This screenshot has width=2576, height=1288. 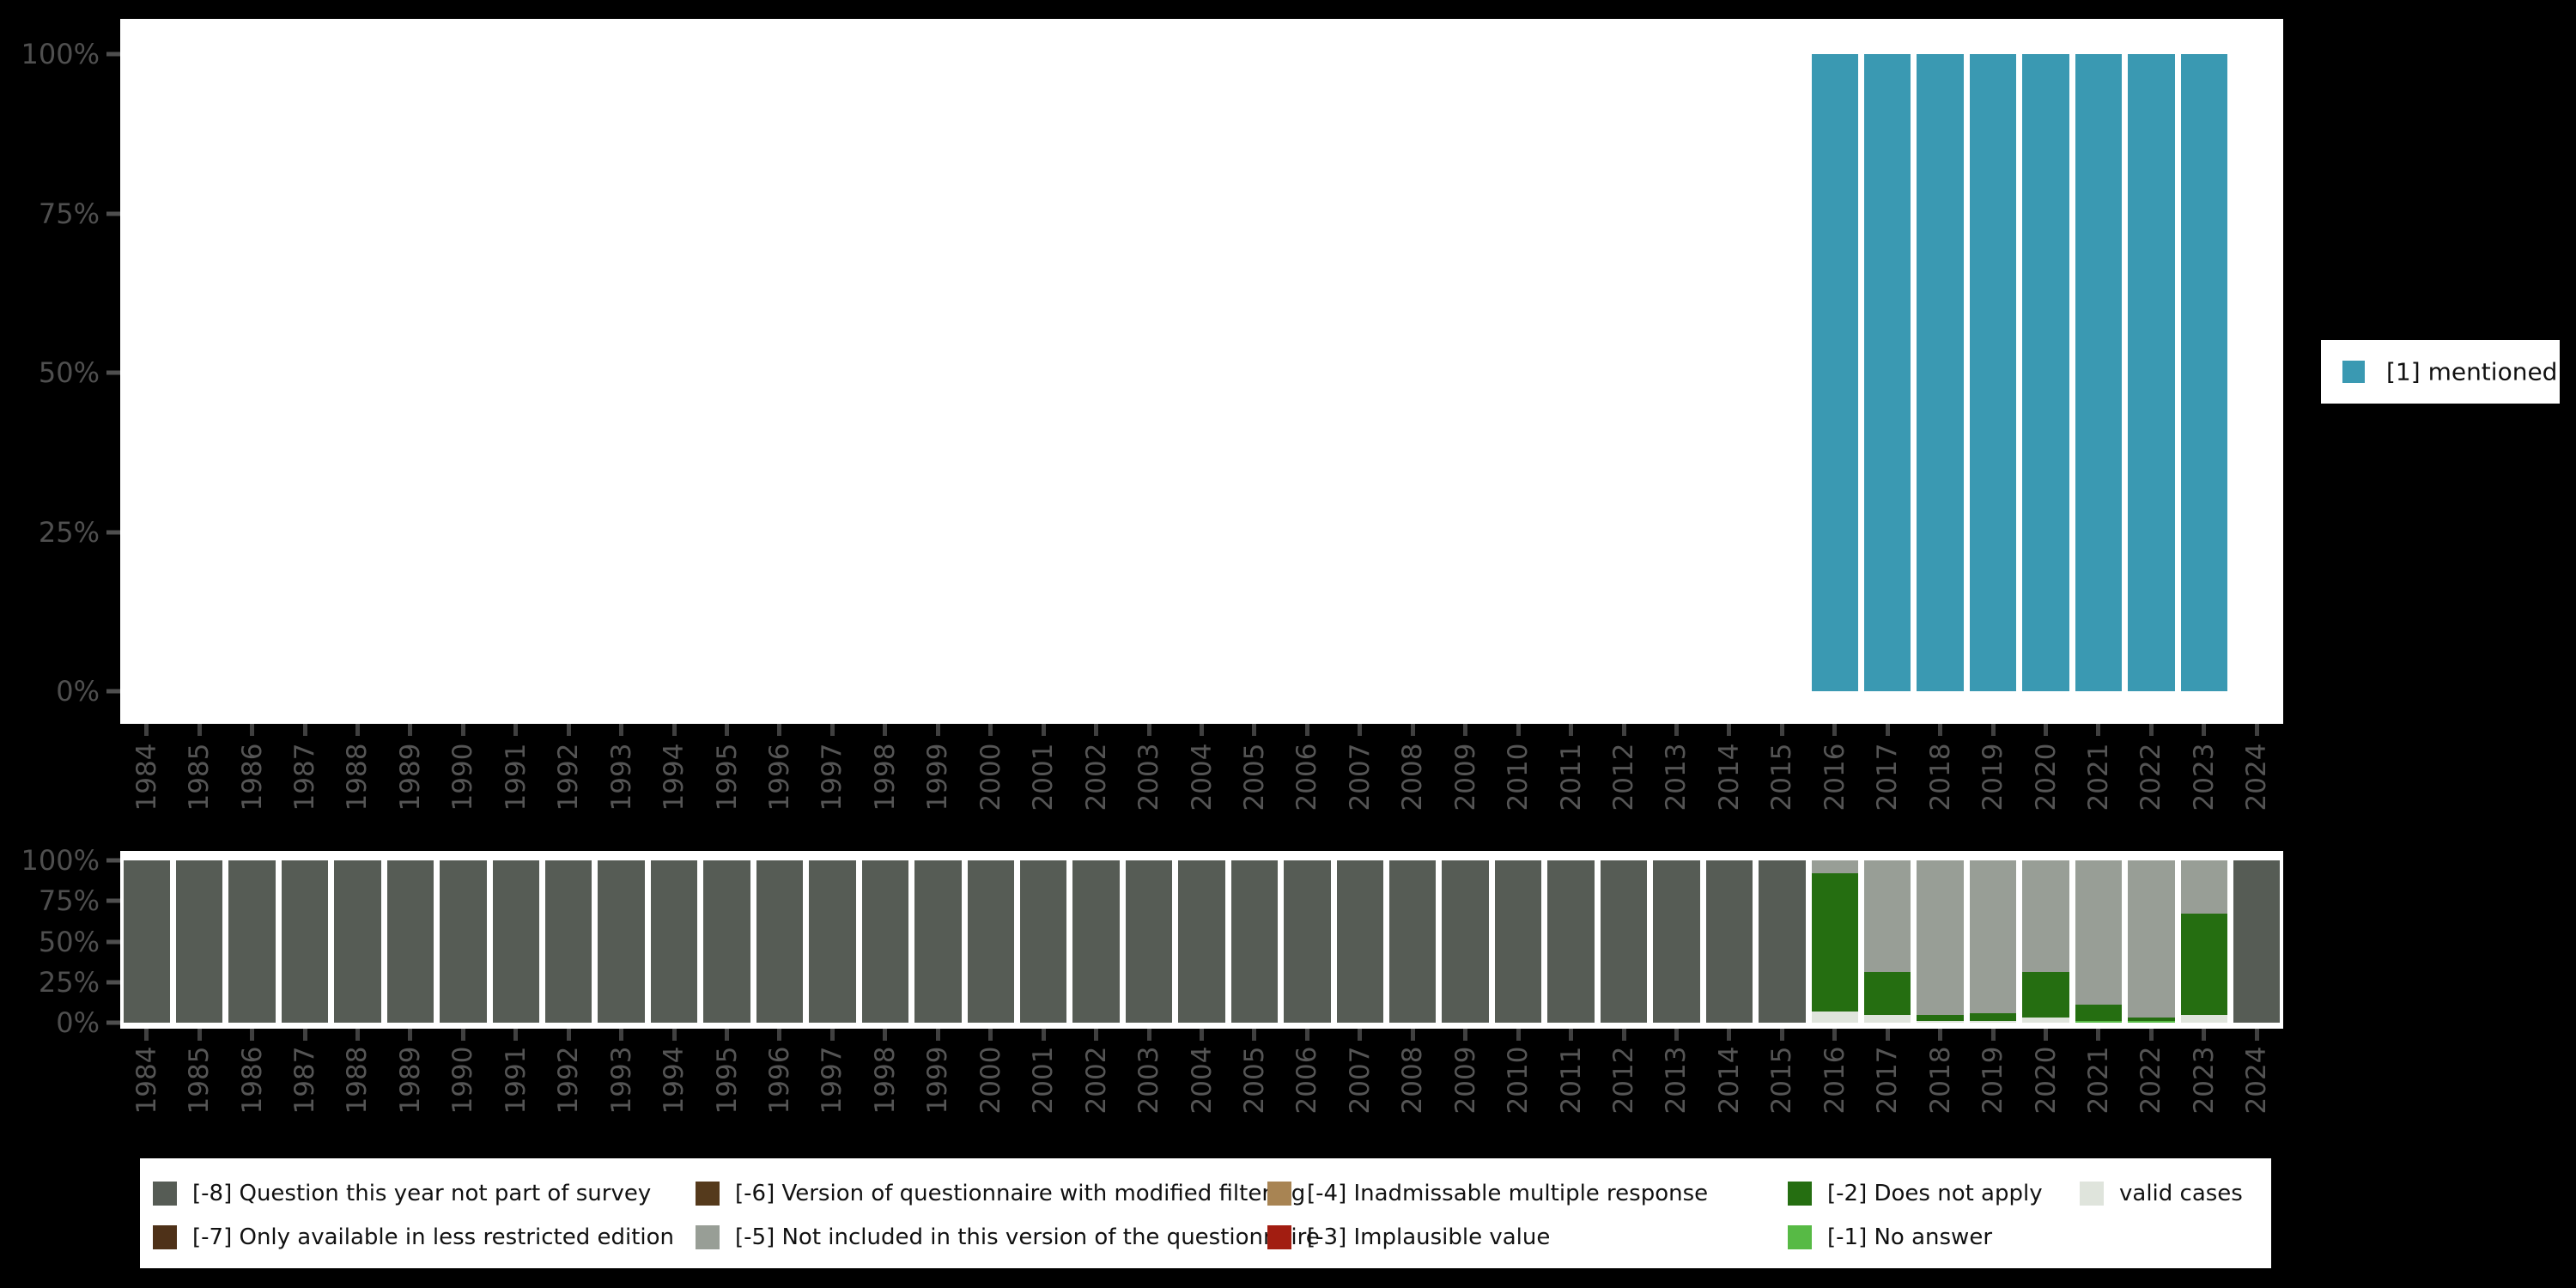 What do you see at coordinates (1360, 941) in the screenshot?
I see `bar-segment-2007` at bounding box center [1360, 941].